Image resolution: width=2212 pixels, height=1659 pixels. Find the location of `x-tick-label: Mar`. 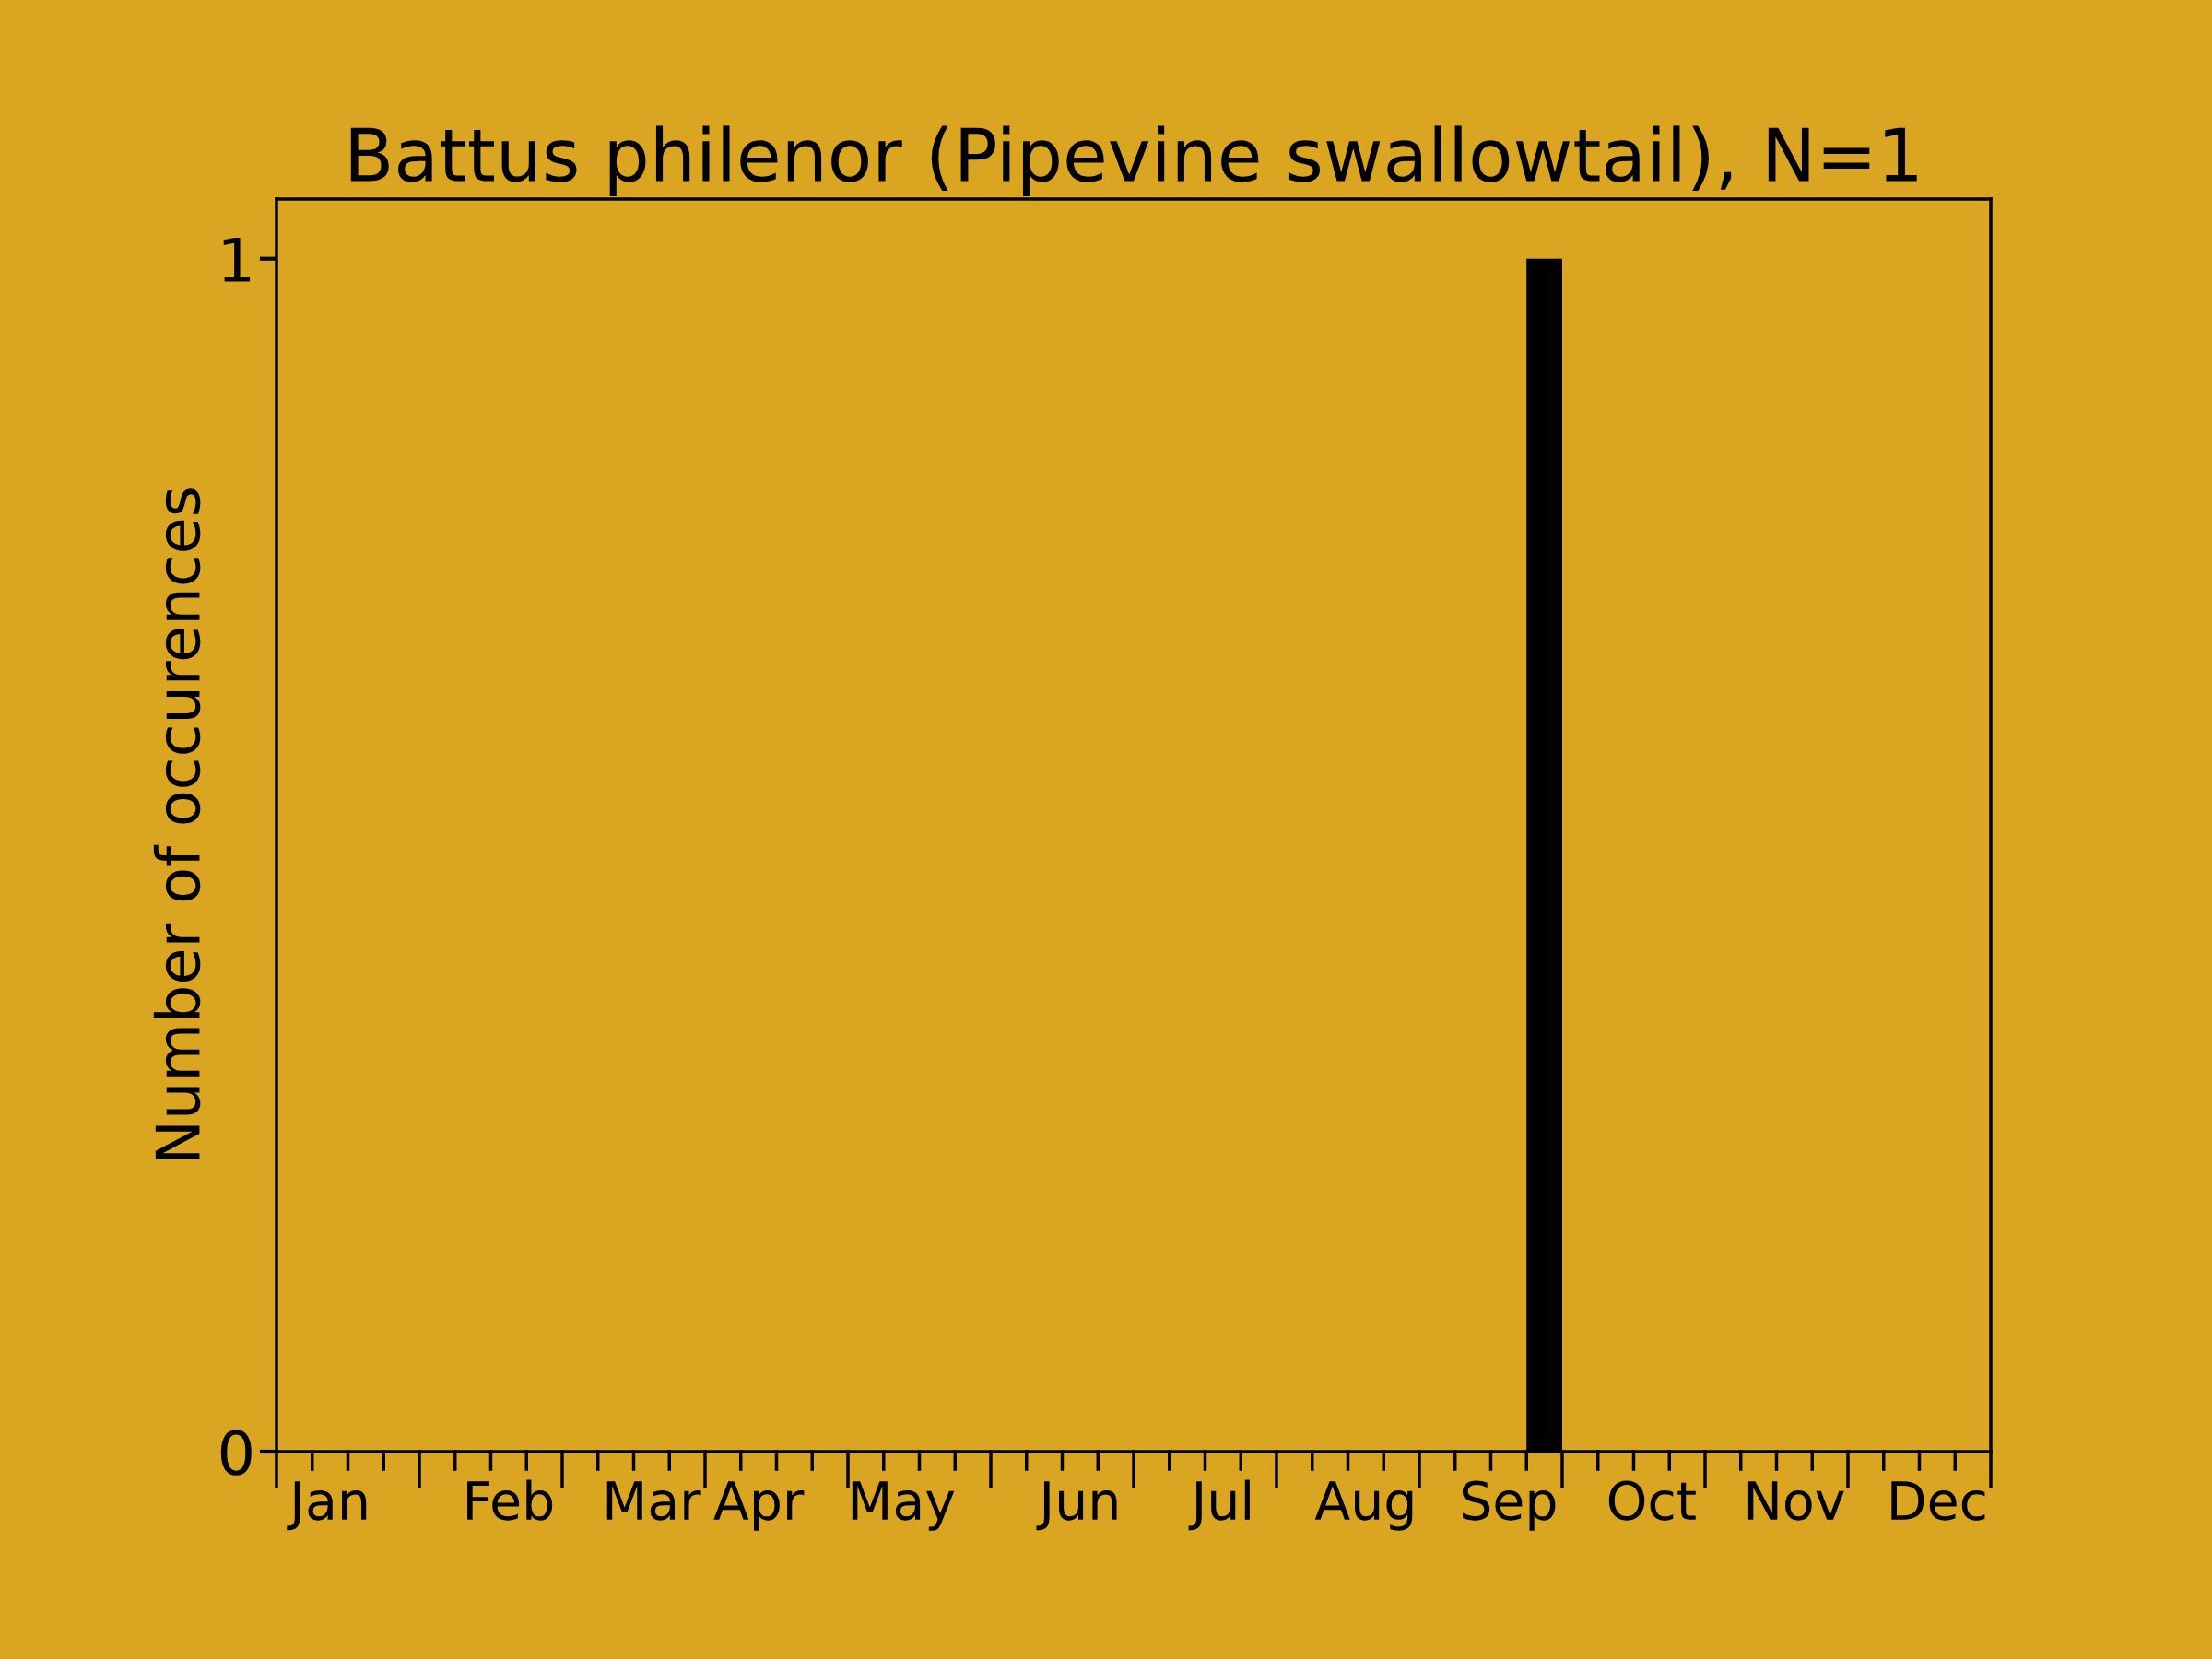

x-tick-label: Mar is located at coordinates (653, 1501).